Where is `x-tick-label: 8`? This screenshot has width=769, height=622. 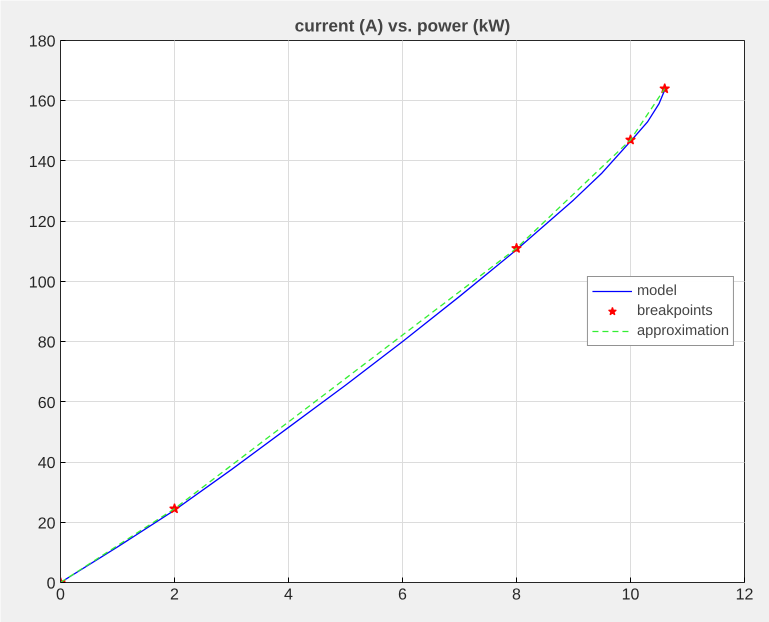 x-tick-label: 8 is located at coordinates (517, 595).